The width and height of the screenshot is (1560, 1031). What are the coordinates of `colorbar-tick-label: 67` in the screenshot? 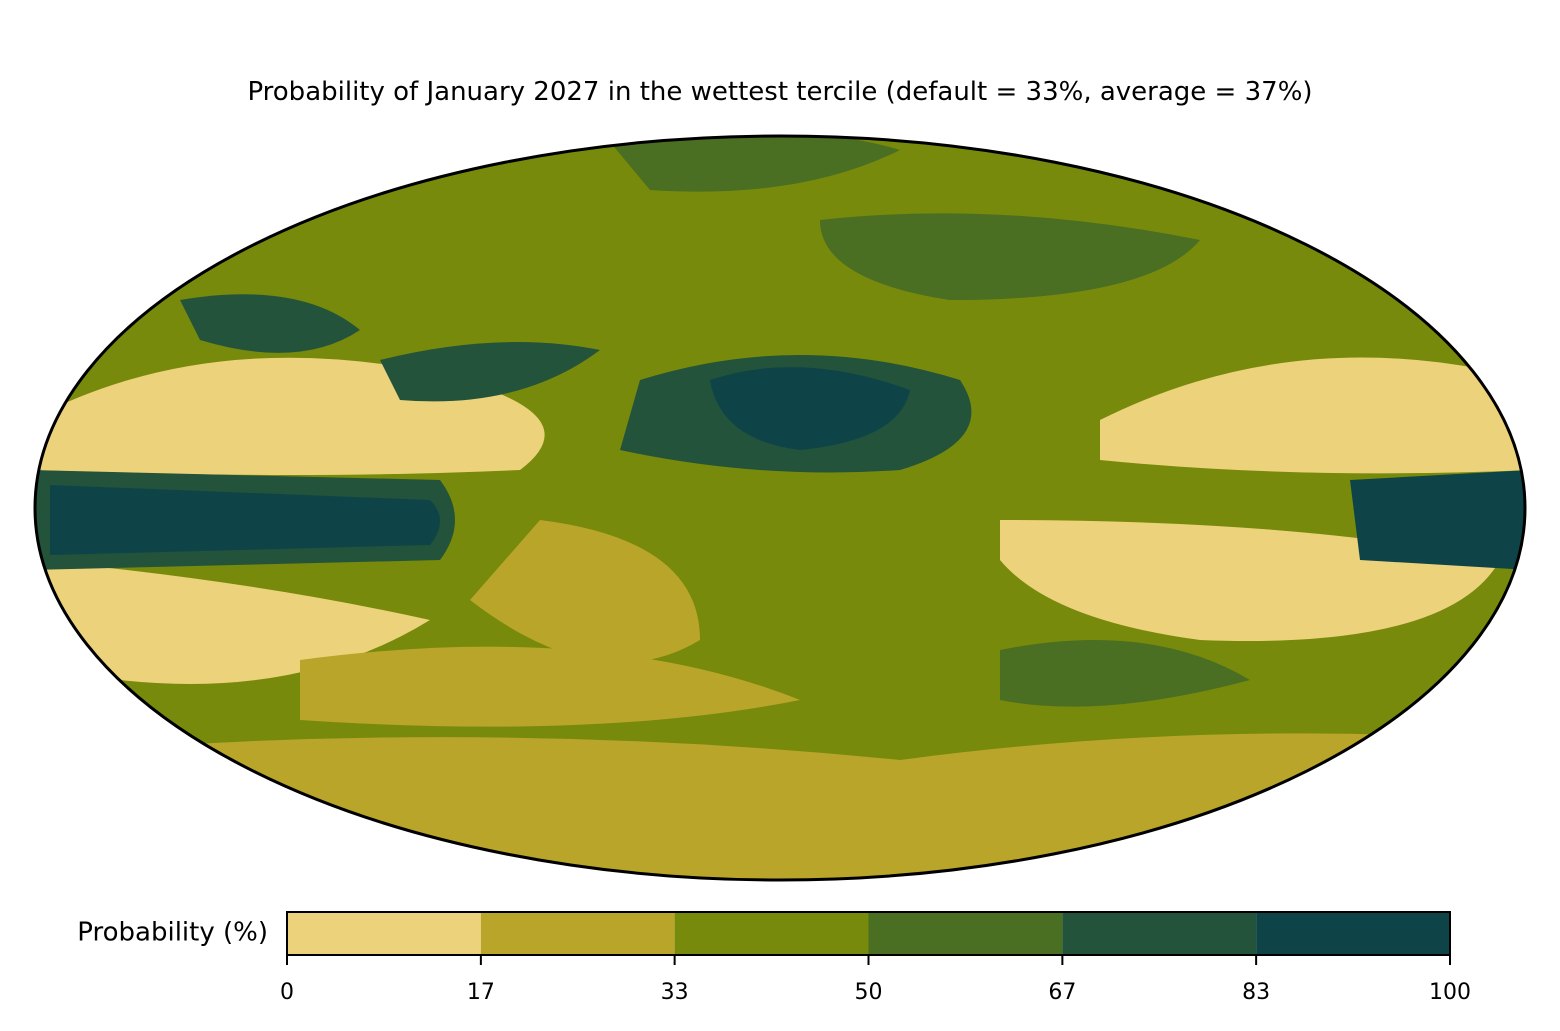 It's located at (1062, 992).